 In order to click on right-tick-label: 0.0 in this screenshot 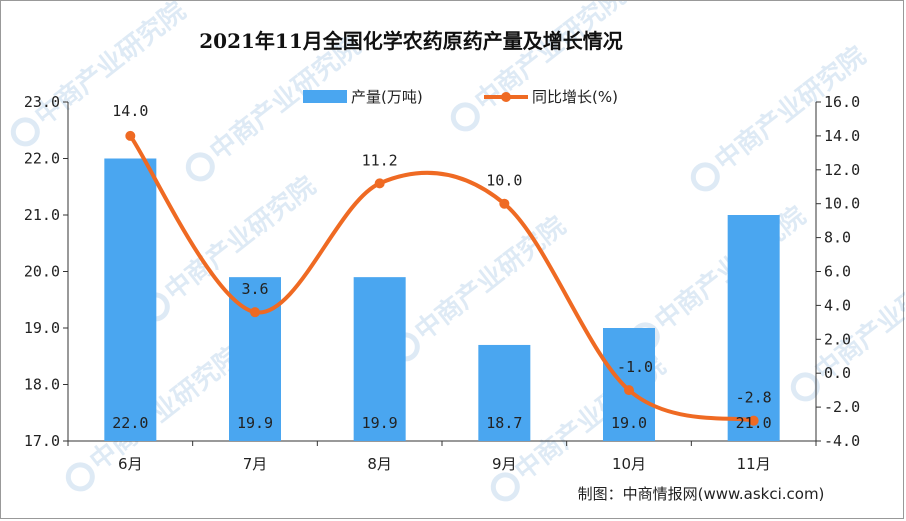, I will do `click(837, 373)`.